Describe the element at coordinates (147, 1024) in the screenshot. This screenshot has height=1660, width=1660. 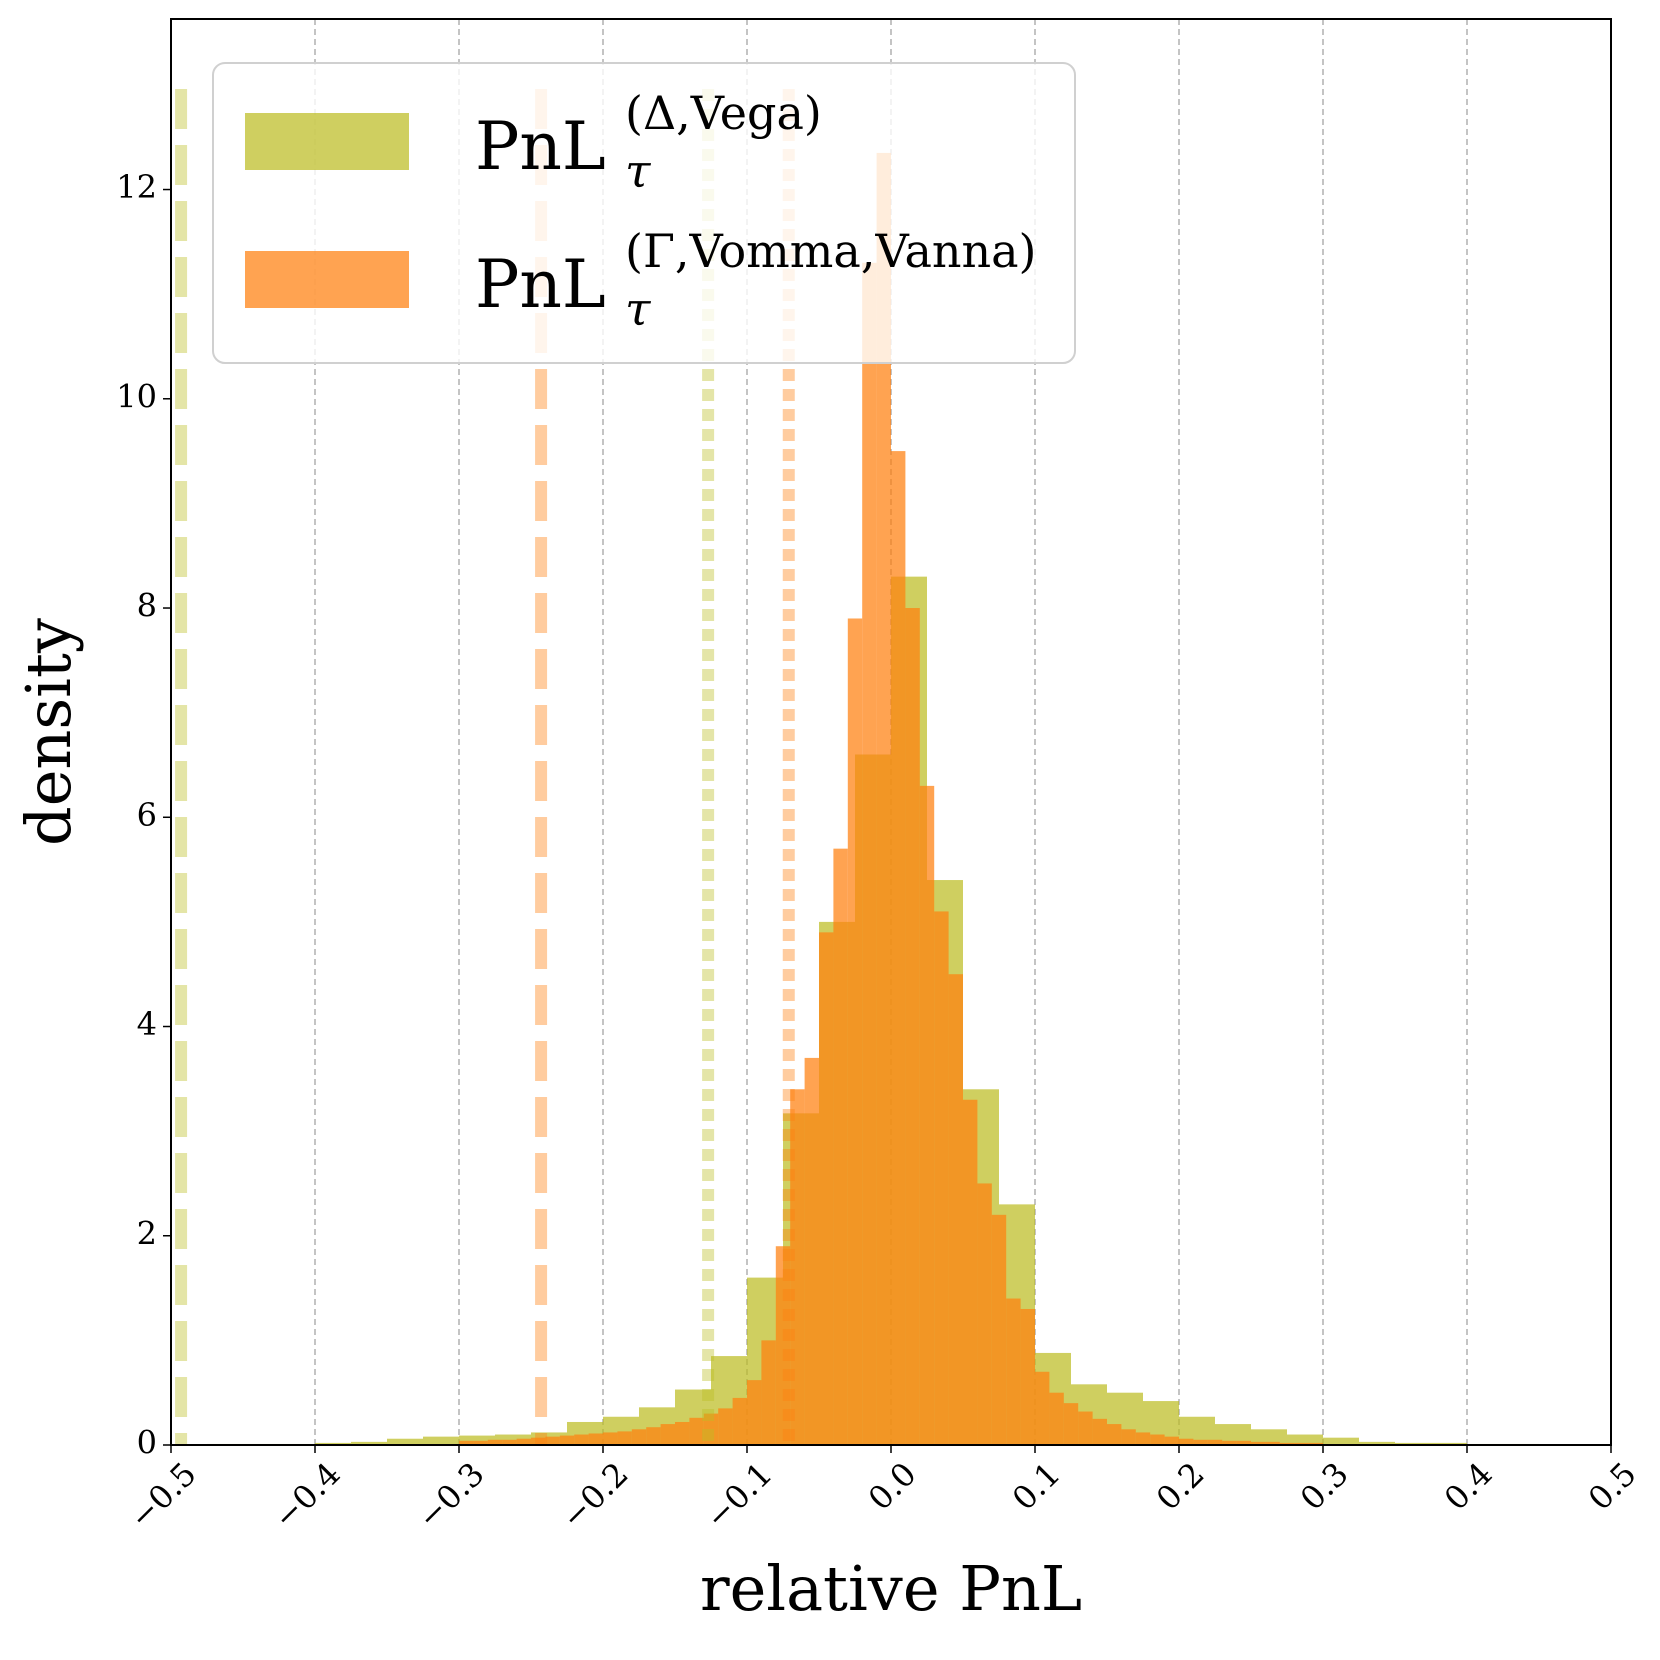
I see `y-tick-label: 4` at that location.